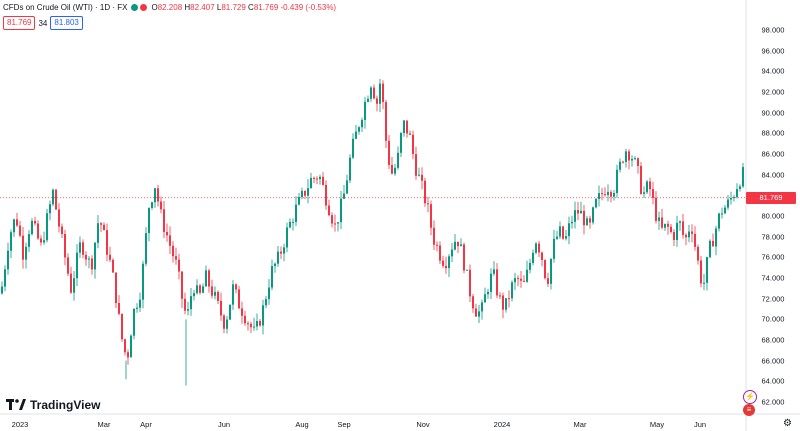 The image size is (800, 431). What do you see at coordinates (154, 7) in the screenshot?
I see `open-label: O` at bounding box center [154, 7].